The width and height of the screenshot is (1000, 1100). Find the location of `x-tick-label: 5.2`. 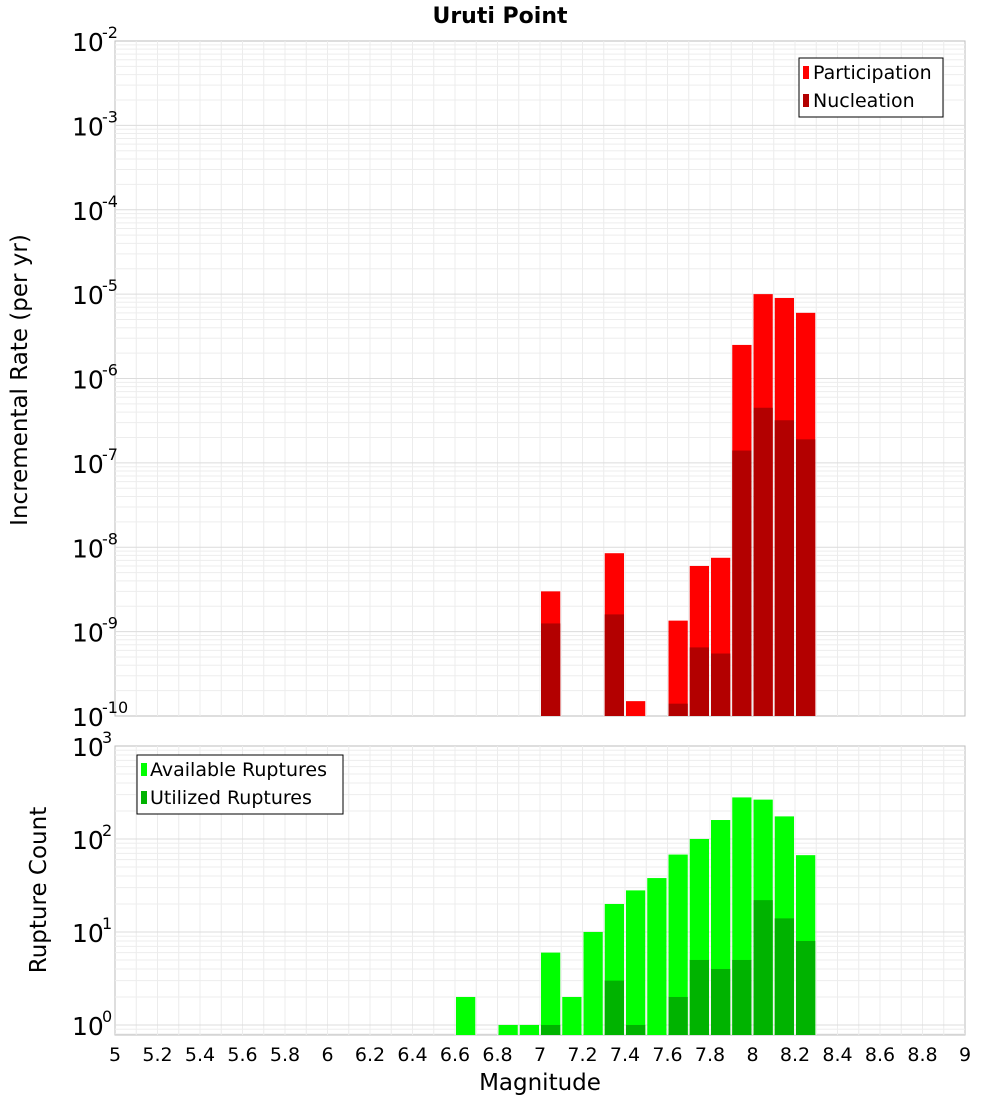

x-tick-label: 5.2 is located at coordinates (157, 1055).